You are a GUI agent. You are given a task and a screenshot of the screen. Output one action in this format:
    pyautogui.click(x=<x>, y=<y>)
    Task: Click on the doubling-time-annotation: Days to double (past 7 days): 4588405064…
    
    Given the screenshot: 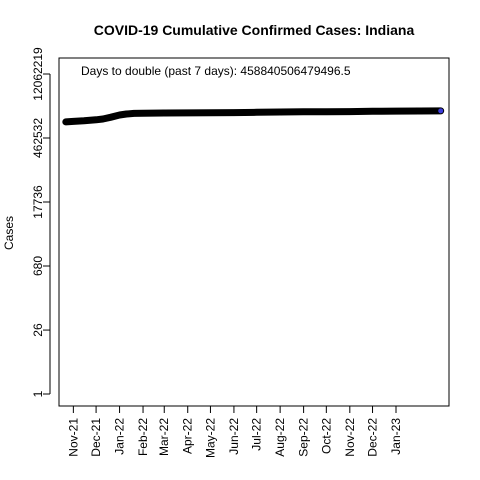 What is the action you would take?
    pyautogui.click(x=216, y=71)
    